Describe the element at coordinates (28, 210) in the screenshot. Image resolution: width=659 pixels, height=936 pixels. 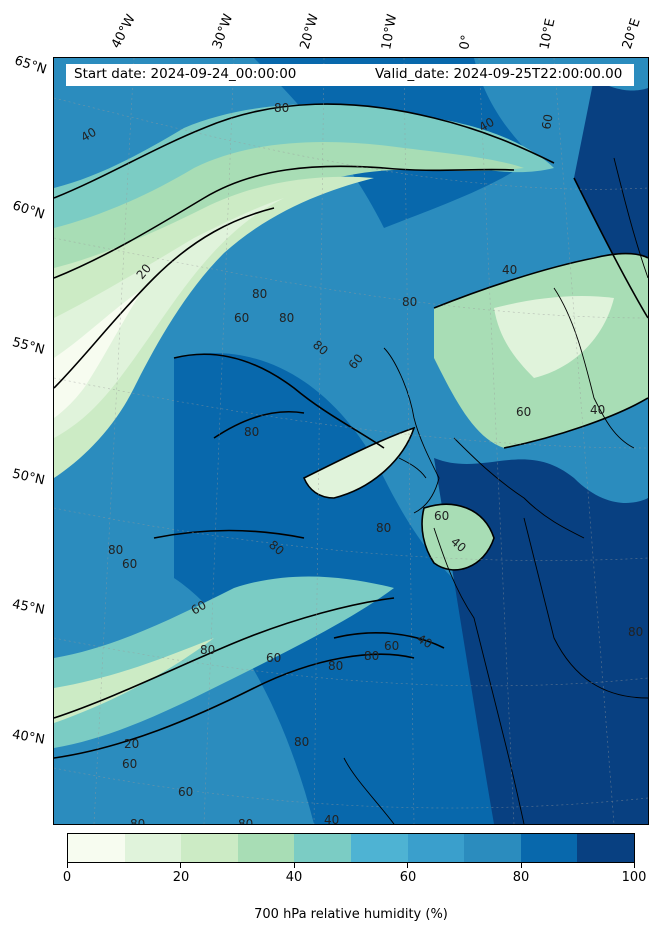
I see `lat-label-60n: 60°N` at that location.